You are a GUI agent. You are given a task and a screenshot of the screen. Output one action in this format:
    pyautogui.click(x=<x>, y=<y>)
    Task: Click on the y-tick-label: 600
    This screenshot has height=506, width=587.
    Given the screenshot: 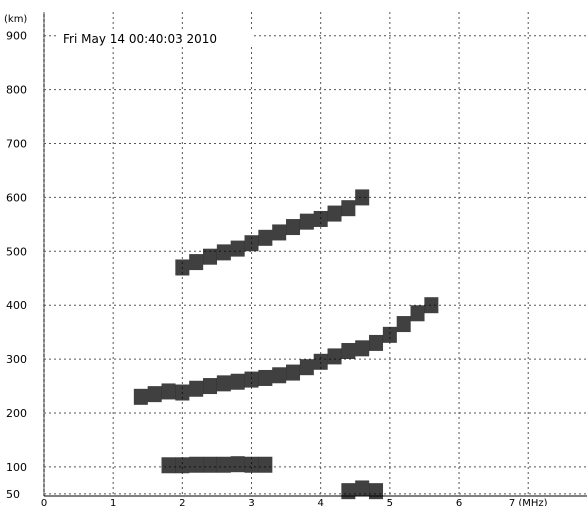 What is the action you would take?
    pyautogui.click(x=16, y=197)
    